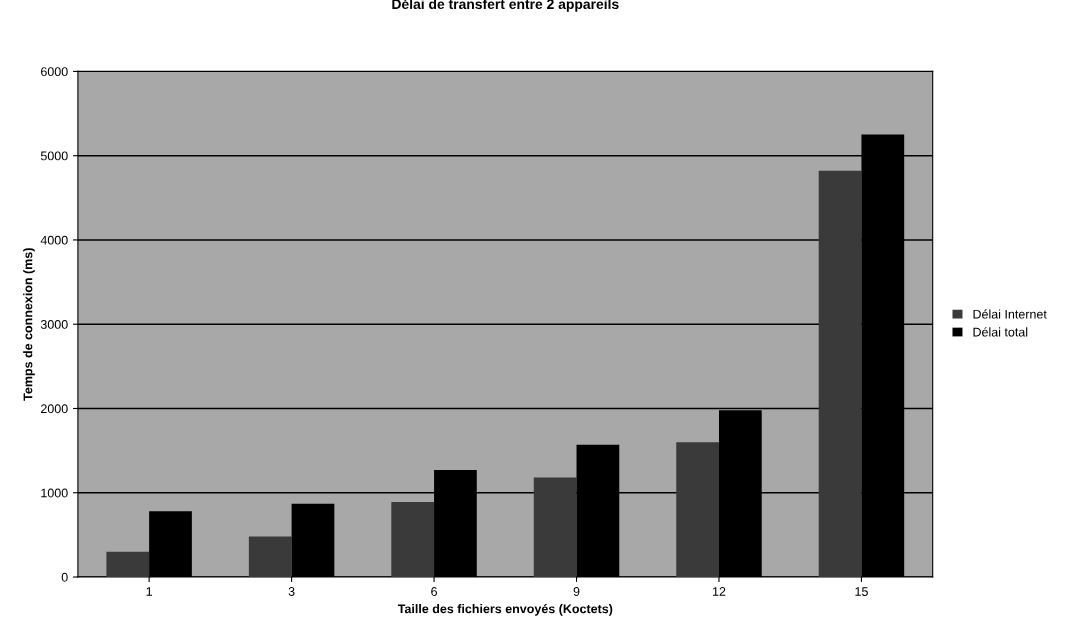 The image size is (1082, 632). What do you see at coordinates (54, 324) in the screenshot?
I see `y-tick-label: 3000` at bounding box center [54, 324].